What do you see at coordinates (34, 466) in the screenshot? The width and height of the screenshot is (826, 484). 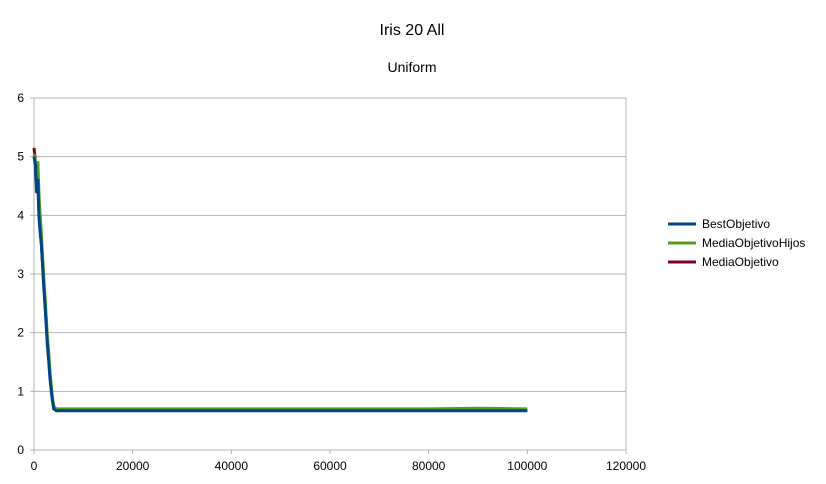 I see `x-tick-label: 0` at bounding box center [34, 466].